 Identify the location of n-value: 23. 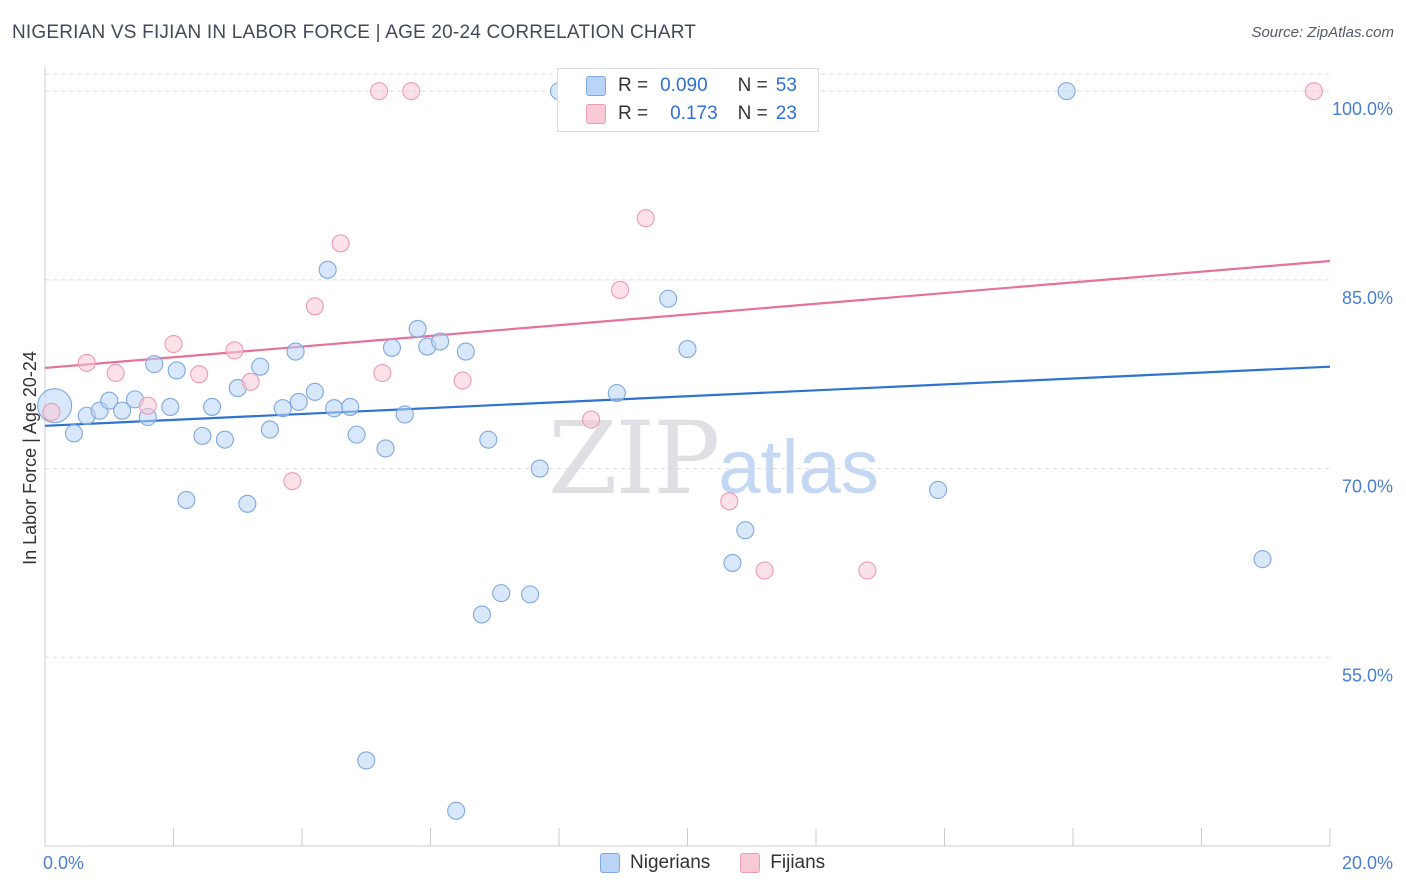
(786, 113).